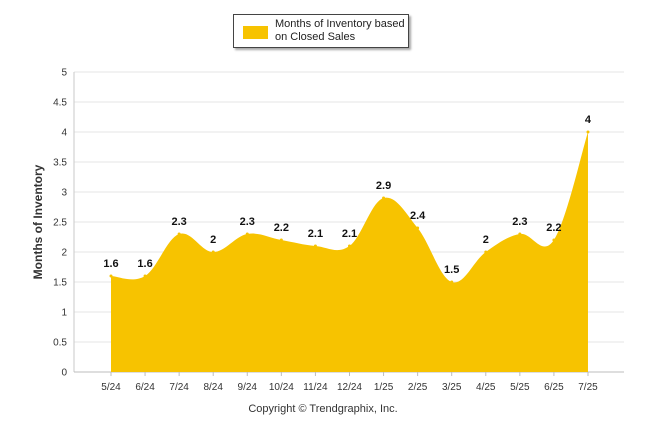 The height and width of the screenshot is (439, 646). Describe the element at coordinates (486, 387) in the screenshot. I see `x-tick-label: 4/25` at that location.